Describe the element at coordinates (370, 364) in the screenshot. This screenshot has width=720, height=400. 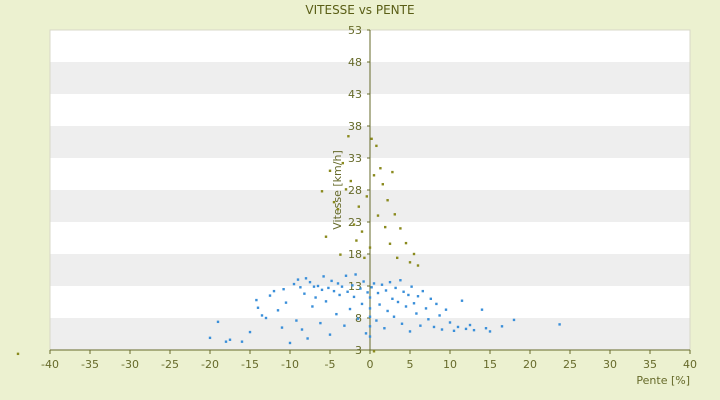
I see `x-tick-label: 0` at that location.